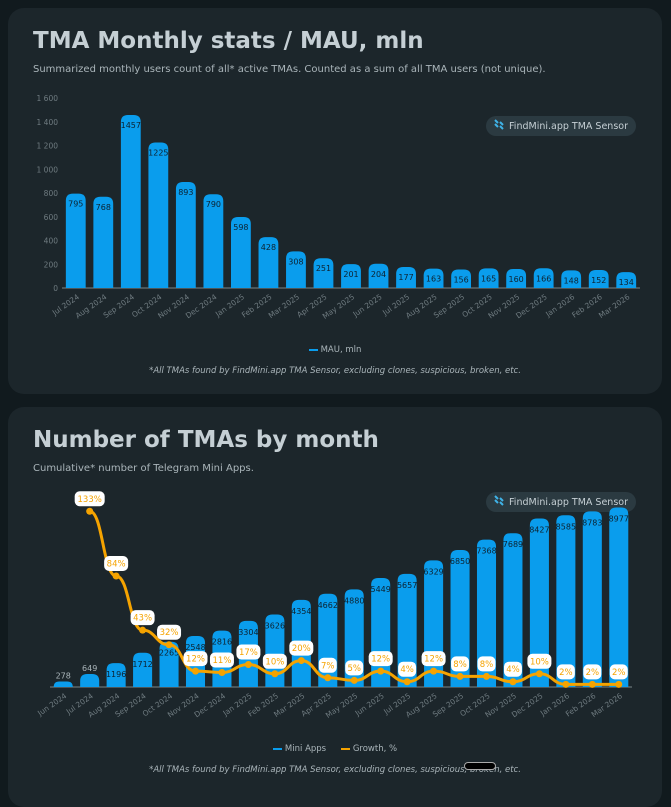 The height and width of the screenshot is (807, 671). Describe the element at coordinates (380, 660) in the screenshot. I see `growth-label: 12%` at that location.